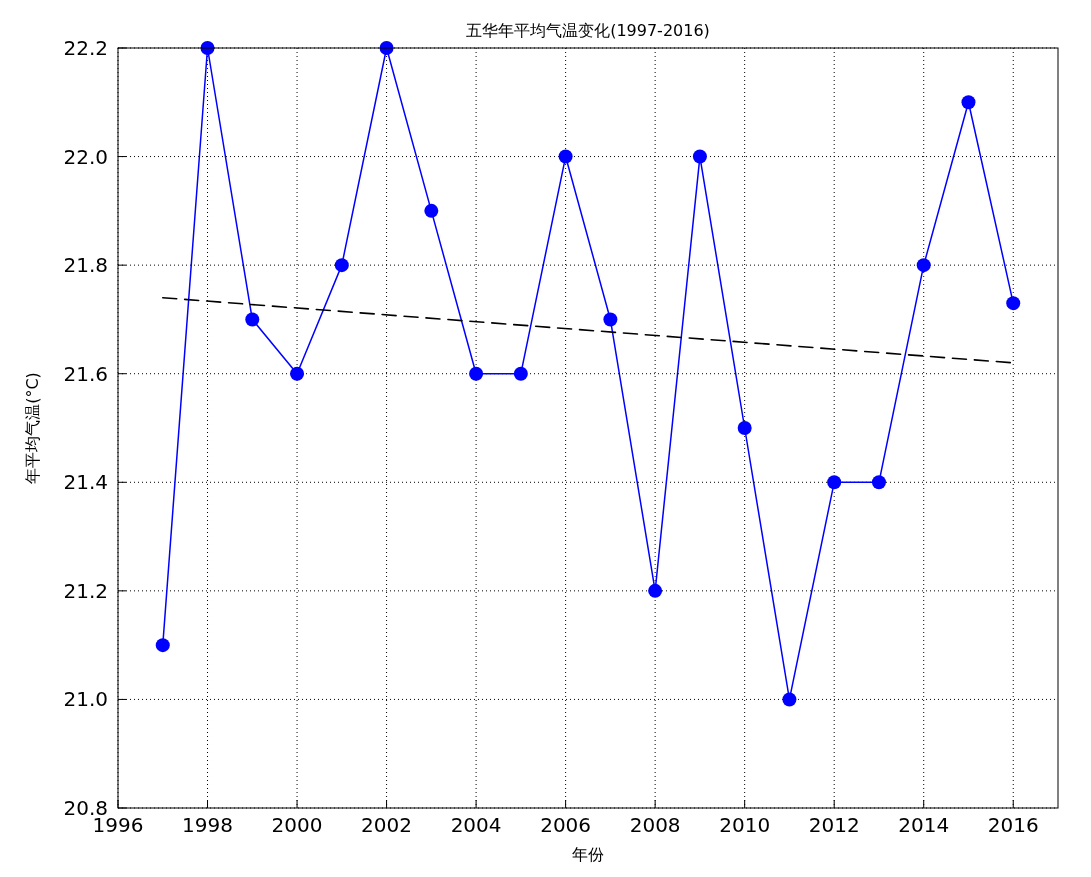  Describe the element at coordinates (85, 156) in the screenshot. I see `y-tick-label: 22.0` at that location.